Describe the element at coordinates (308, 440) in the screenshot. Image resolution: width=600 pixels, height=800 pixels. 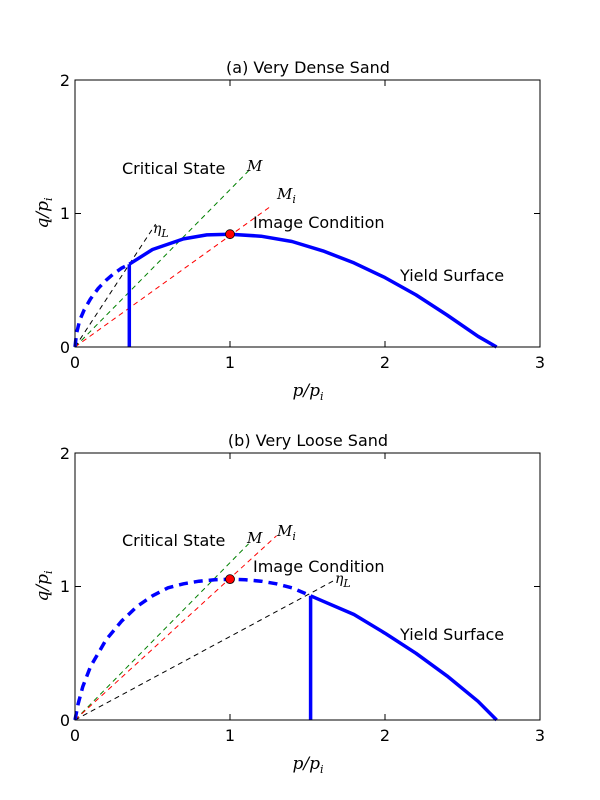
I see `chart-title-b: (b) Very Loose Sand` at that location.